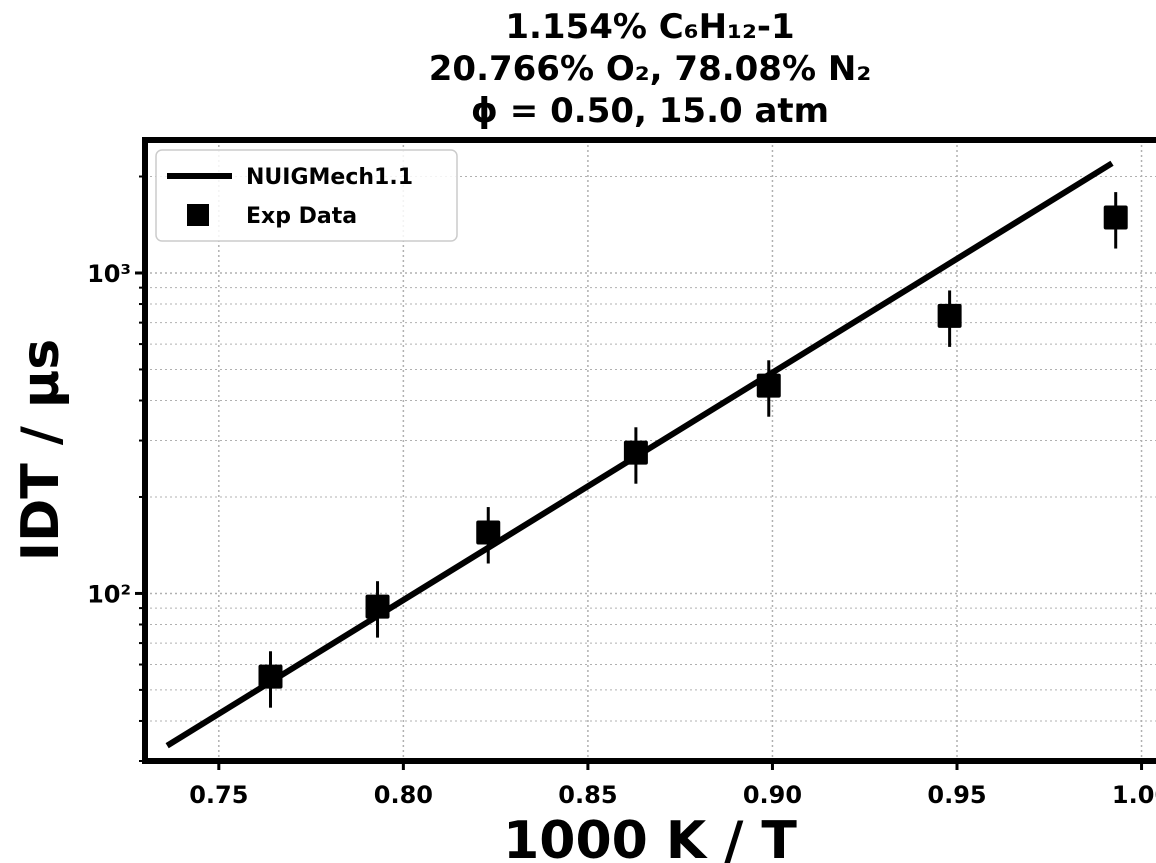 The height and width of the screenshot is (863, 1156). What do you see at coordinates (587, 795) in the screenshot?
I see `x-tick-label: 0.85` at bounding box center [587, 795].